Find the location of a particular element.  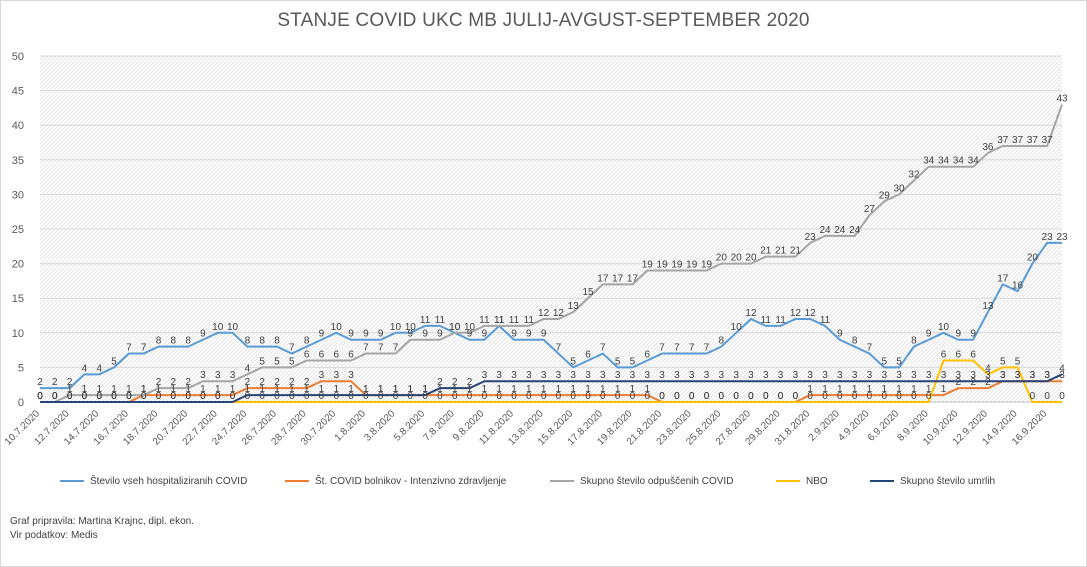

y-tick-label: 50 is located at coordinates (18, 57).